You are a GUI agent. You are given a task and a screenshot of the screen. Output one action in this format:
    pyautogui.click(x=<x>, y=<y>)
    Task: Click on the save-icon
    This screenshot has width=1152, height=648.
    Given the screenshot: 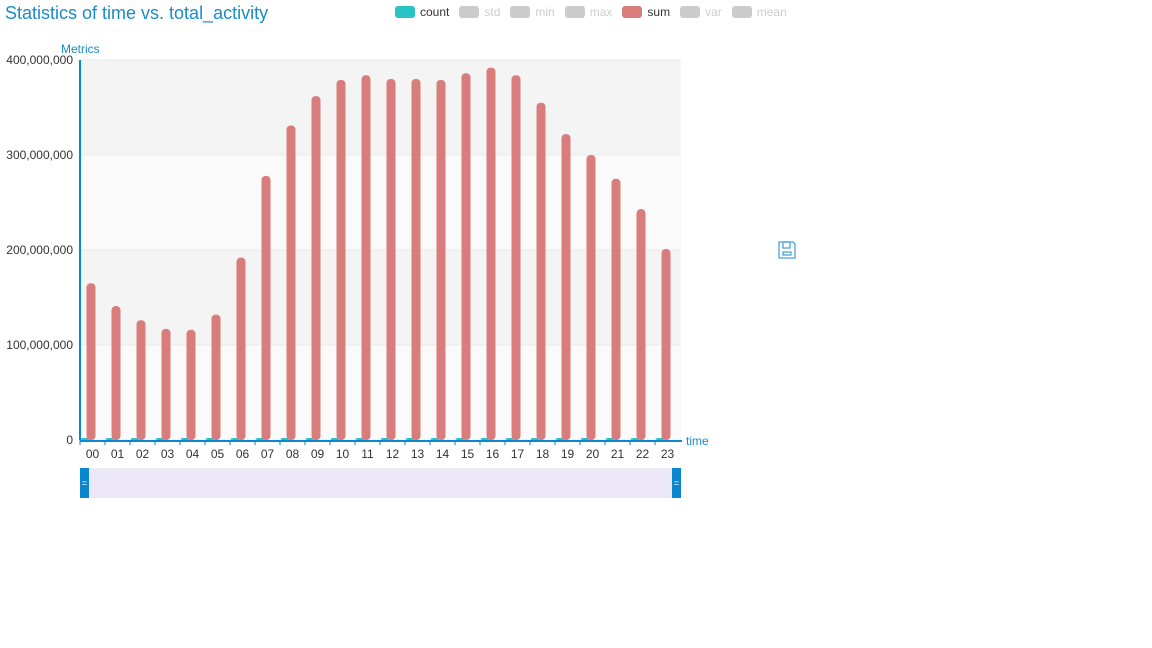 What is the action you would take?
    pyautogui.click(x=787, y=250)
    